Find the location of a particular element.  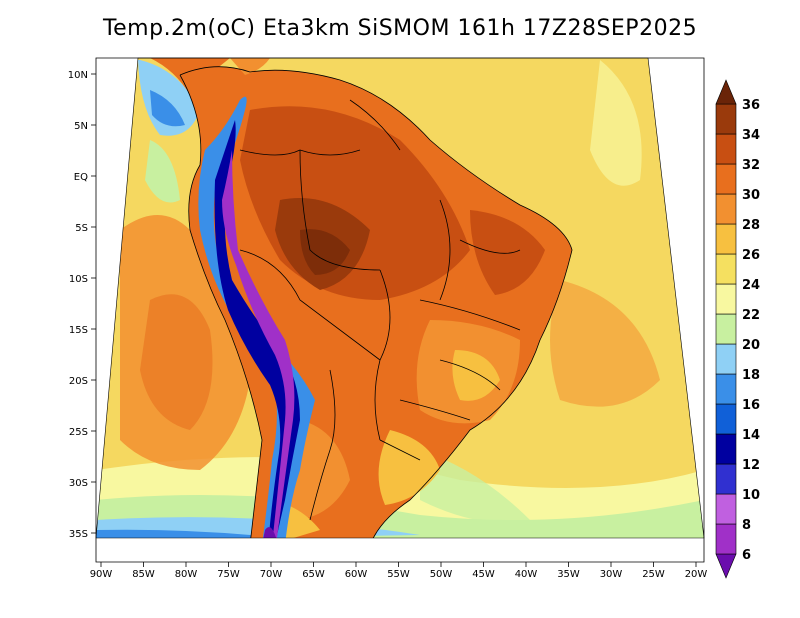

colorbar-label: 14 is located at coordinates (751, 435).